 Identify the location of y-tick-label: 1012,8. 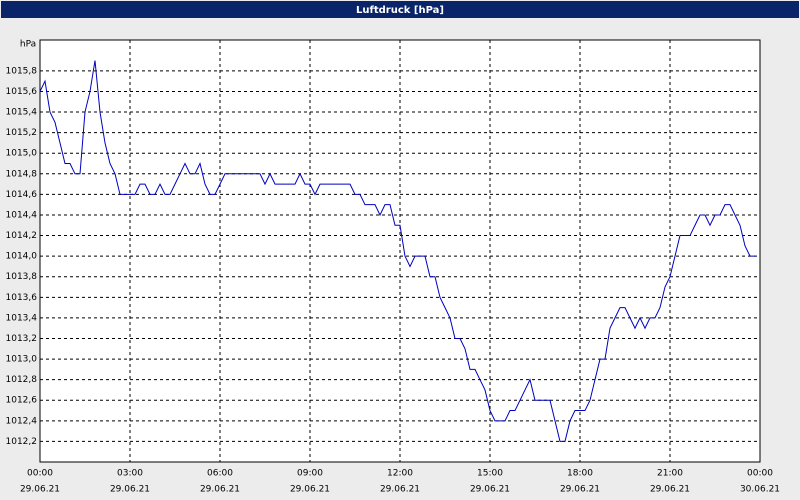
(22, 380).